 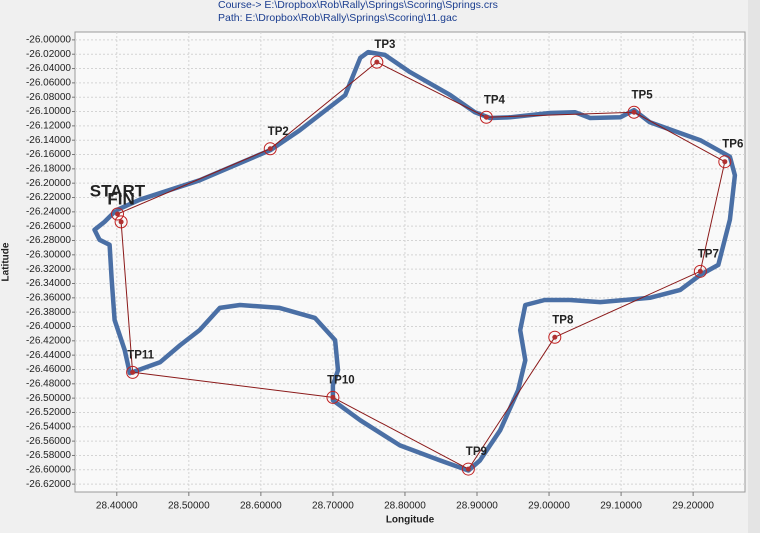 What do you see at coordinates (48, 269) in the screenshot?
I see `y-tick-label: -26.32000` at bounding box center [48, 269].